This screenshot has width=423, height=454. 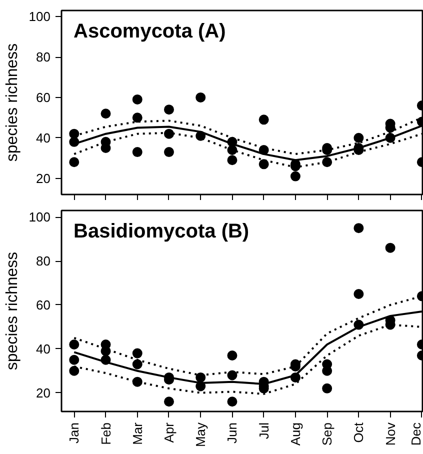 What do you see at coordinates (390, 434) in the screenshot?
I see `x-tick-label: Nov` at bounding box center [390, 434].